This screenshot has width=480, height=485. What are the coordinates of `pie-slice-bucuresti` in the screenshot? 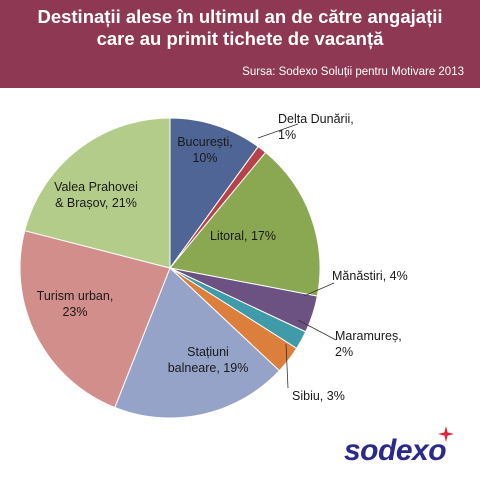 It's located at (214, 193).